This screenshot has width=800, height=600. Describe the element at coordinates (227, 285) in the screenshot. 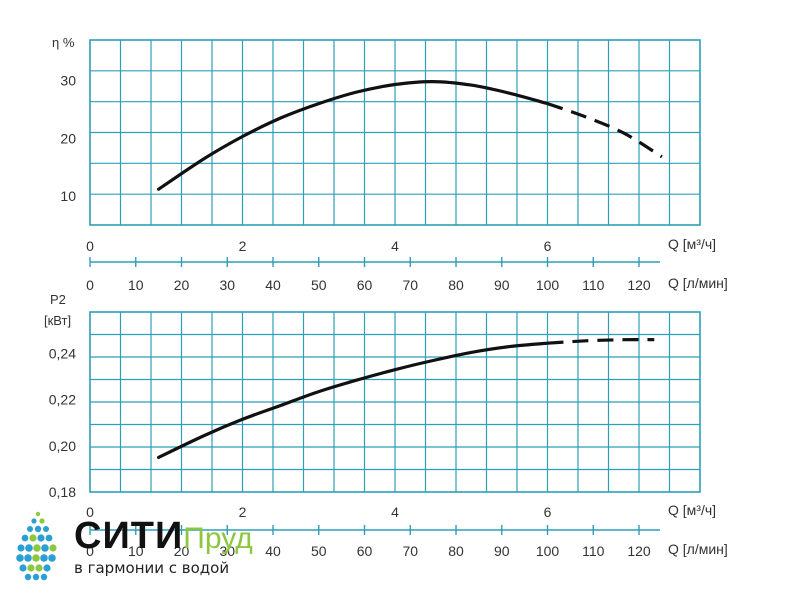

I see `efficiency-secondary-tick-label: 30` at that location.